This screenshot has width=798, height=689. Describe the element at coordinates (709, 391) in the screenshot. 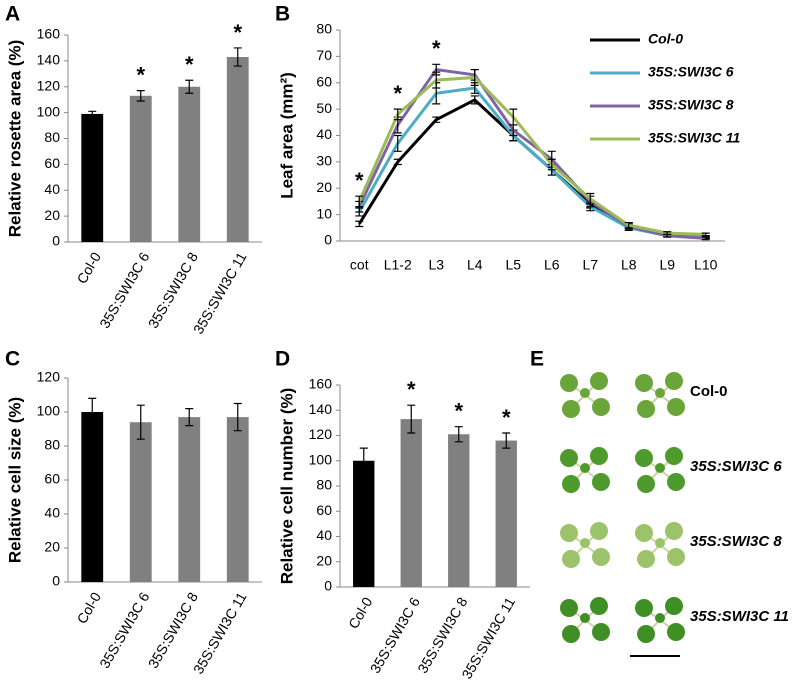

I see `genotype-label: Col-0` at that location.